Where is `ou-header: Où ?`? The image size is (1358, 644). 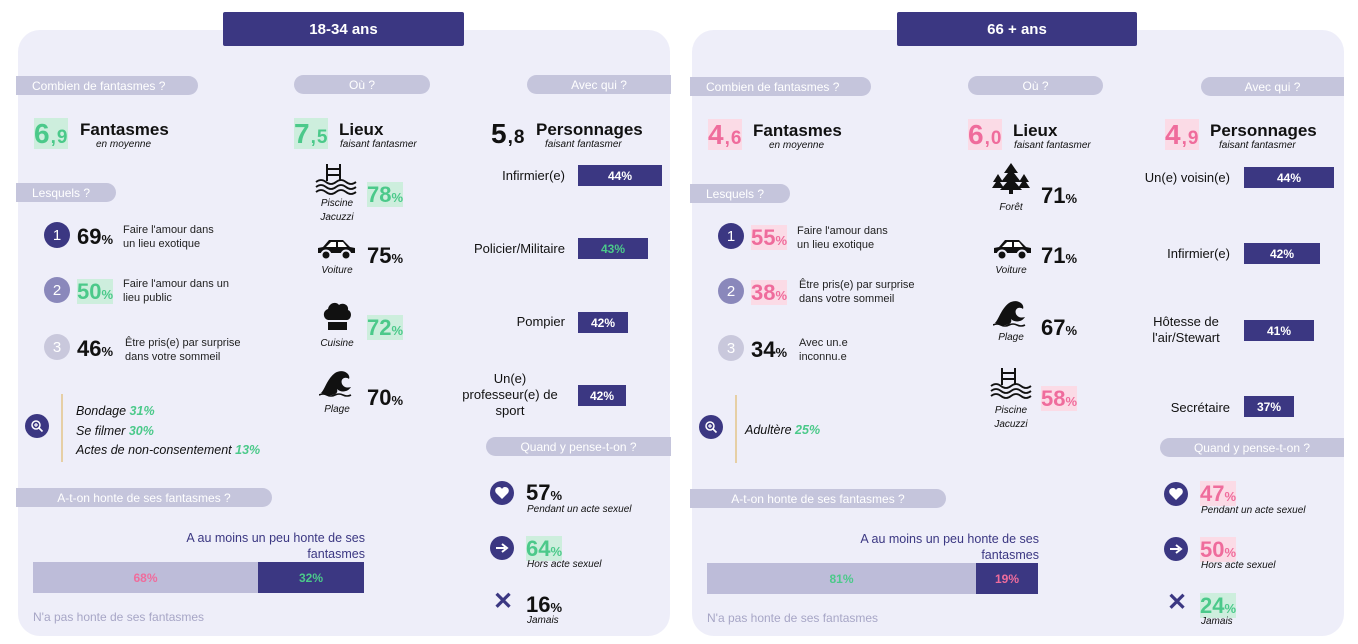 ou-header: Où ? is located at coordinates (1035, 85).